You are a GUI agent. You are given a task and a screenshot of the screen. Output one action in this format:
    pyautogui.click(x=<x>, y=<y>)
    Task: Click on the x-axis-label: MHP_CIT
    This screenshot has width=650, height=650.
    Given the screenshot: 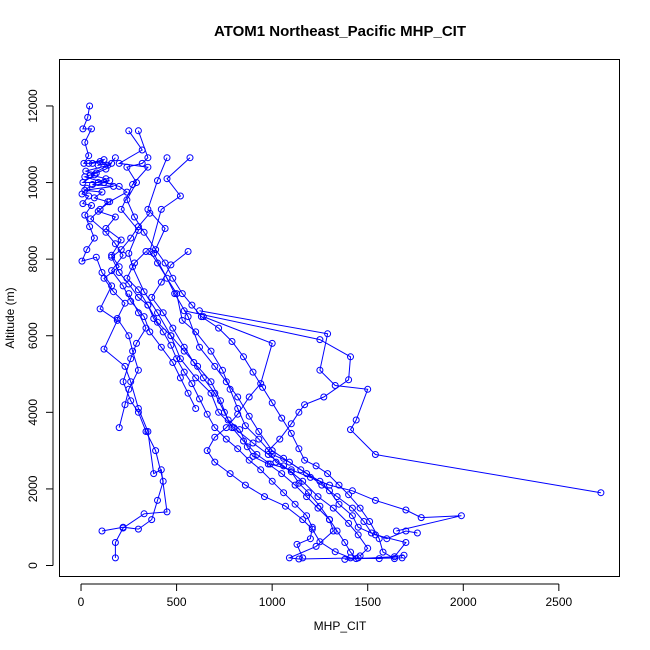 What is the action you would take?
    pyautogui.click(x=340, y=626)
    